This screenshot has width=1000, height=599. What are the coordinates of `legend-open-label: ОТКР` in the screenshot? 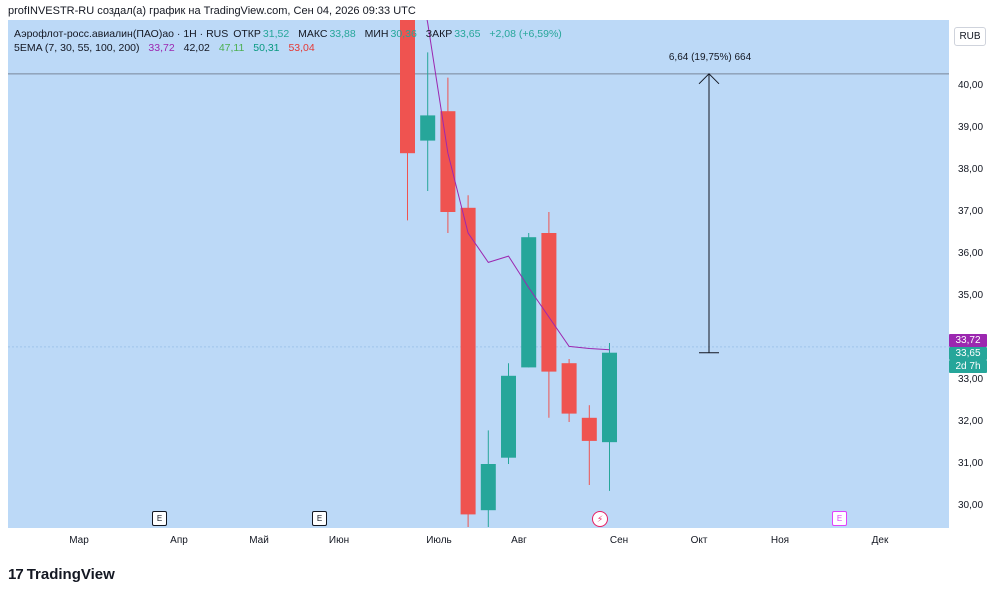 It's located at (247, 34).